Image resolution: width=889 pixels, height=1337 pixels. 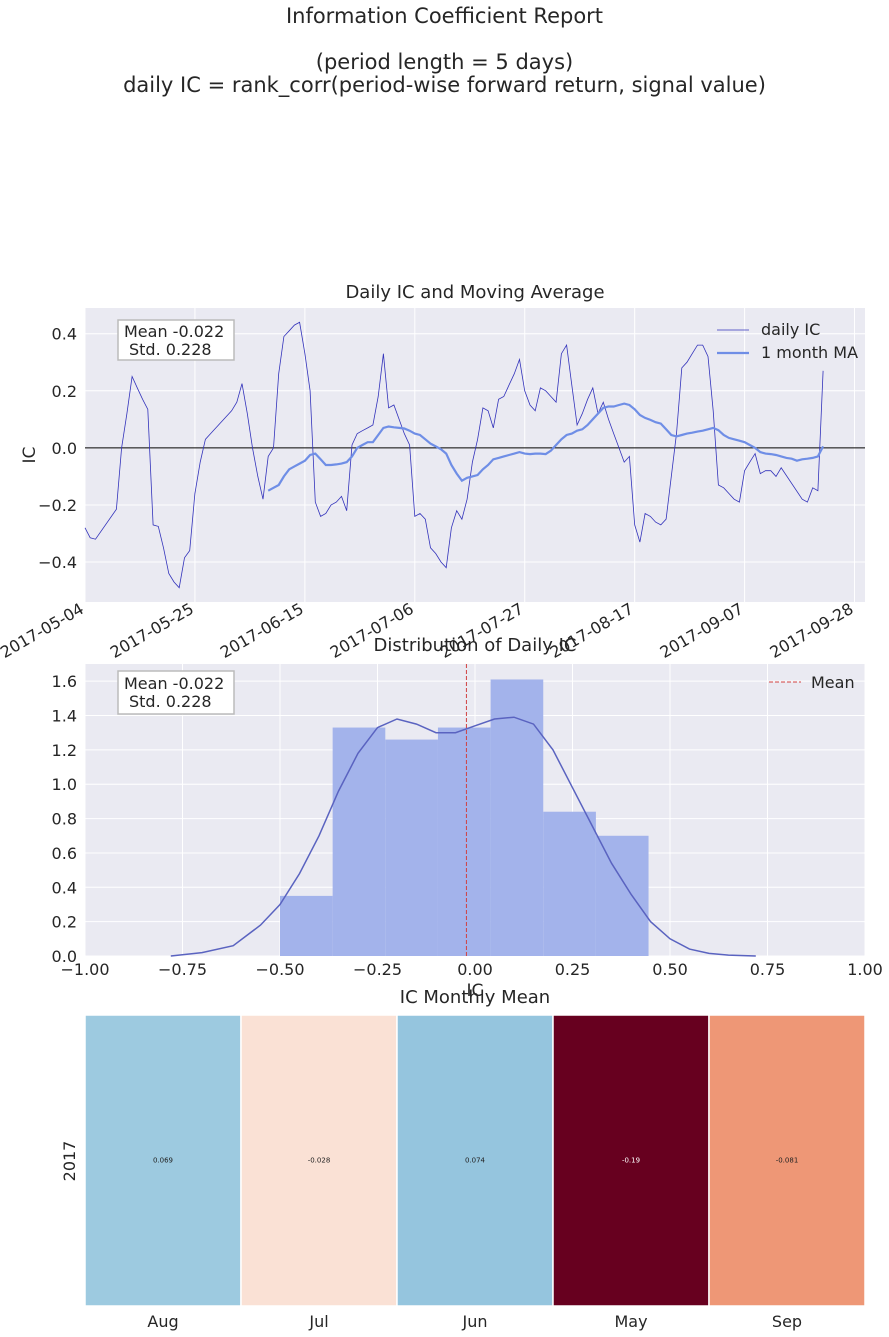 I want to click on x-tick-label: −0.50, so click(x=279, y=969).